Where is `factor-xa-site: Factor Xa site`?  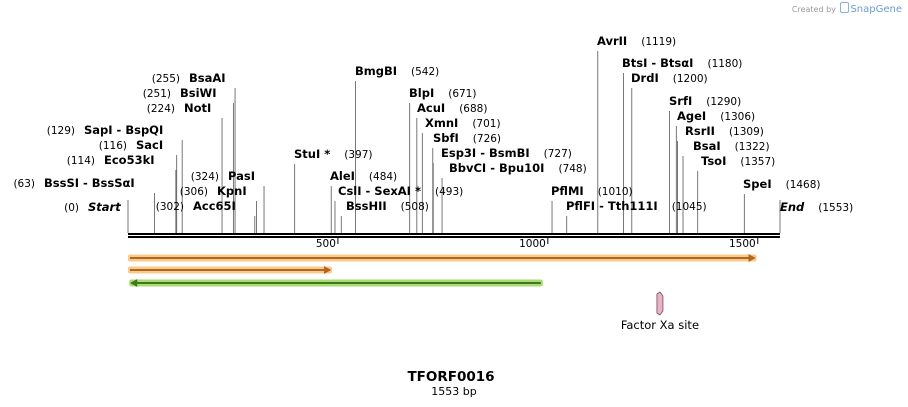 factor-xa-site: Factor Xa site is located at coordinates (660, 311).